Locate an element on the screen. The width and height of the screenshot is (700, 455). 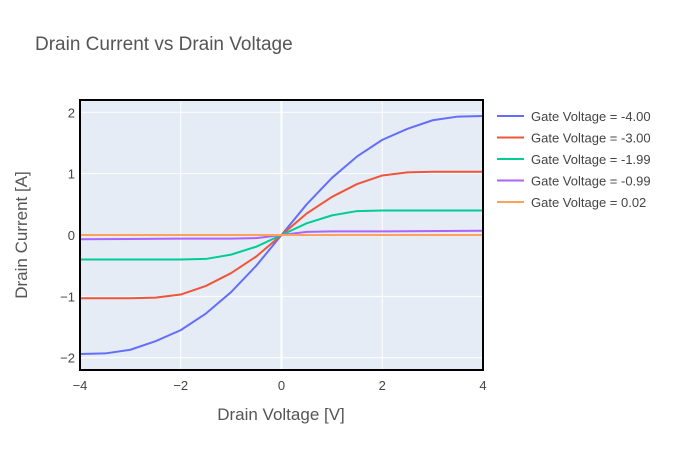
x-axis-ticks: −4 −2 0 2 4 is located at coordinates (280, 385).